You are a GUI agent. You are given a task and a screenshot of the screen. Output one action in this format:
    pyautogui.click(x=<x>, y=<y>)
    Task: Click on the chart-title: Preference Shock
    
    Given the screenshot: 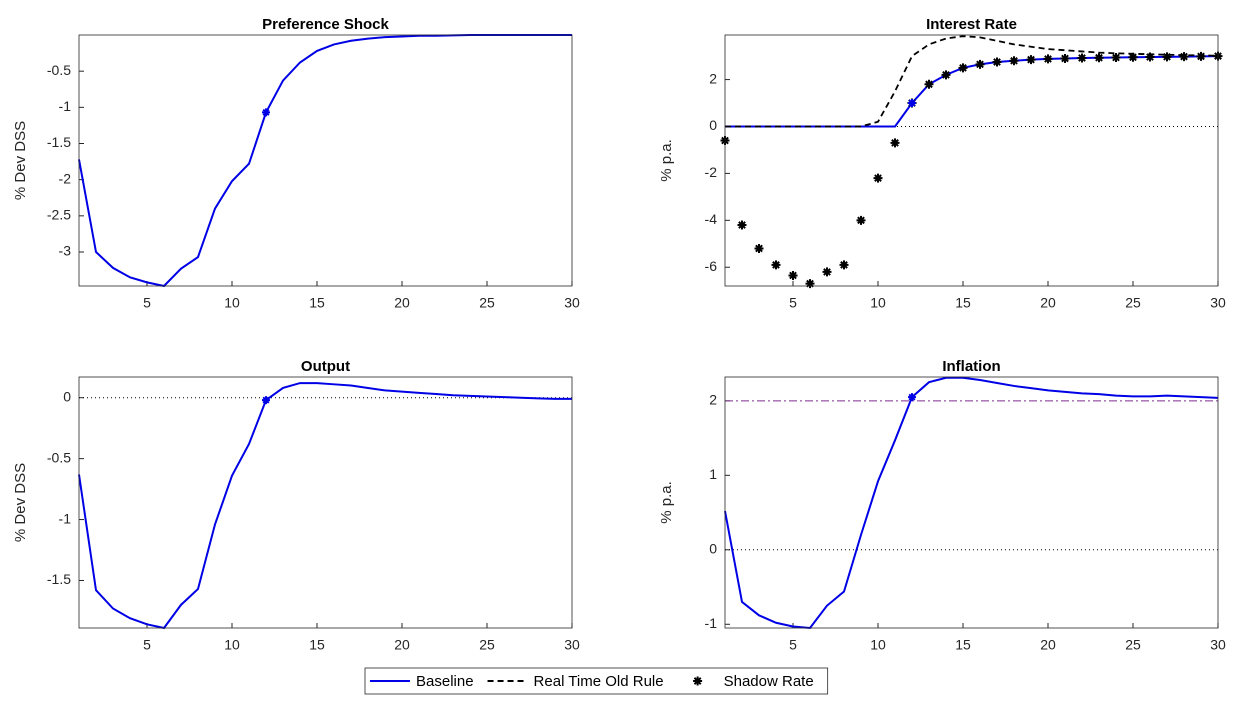 What is the action you would take?
    pyautogui.click(x=325, y=24)
    